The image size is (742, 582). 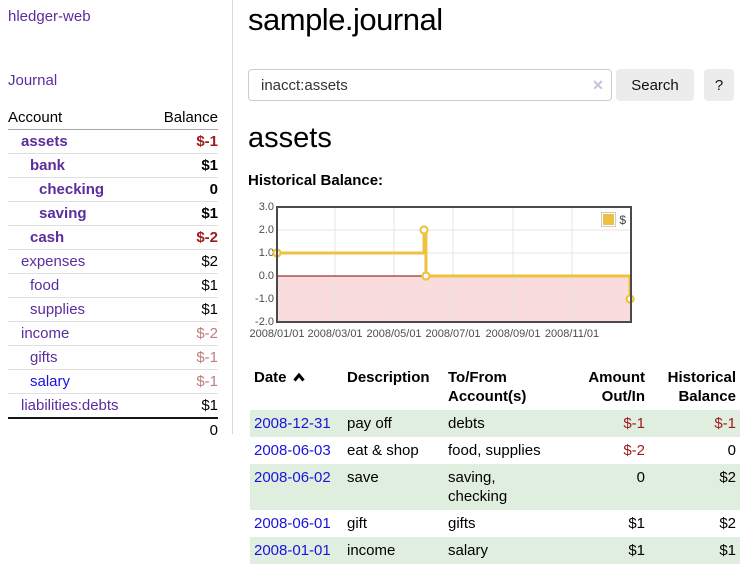 What do you see at coordinates (35, 117) in the screenshot?
I see `account-column-header: Account` at bounding box center [35, 117].